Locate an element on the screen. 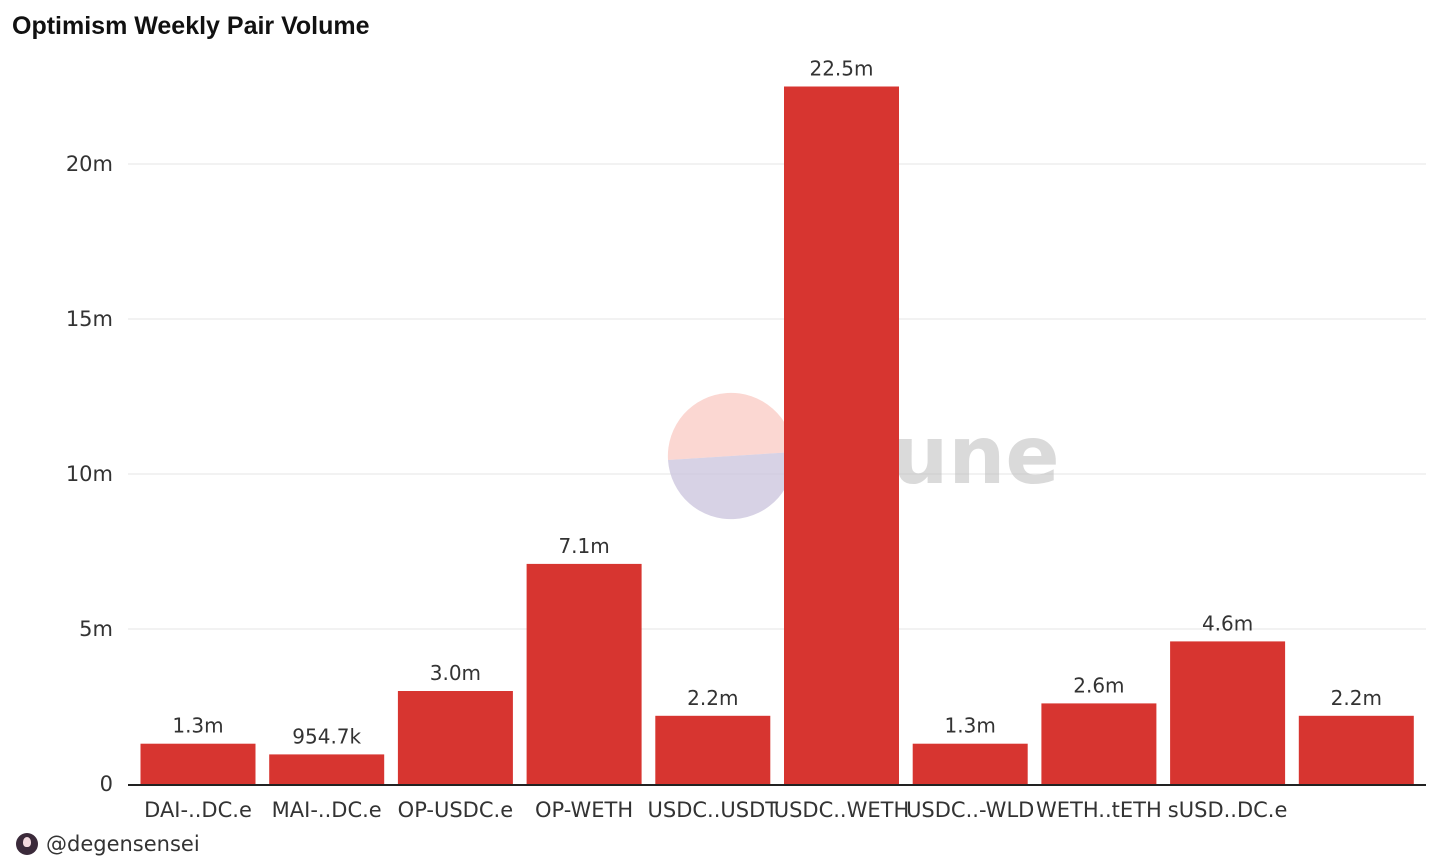  y-tick-label: 0 is located at coordinates (106, 784).